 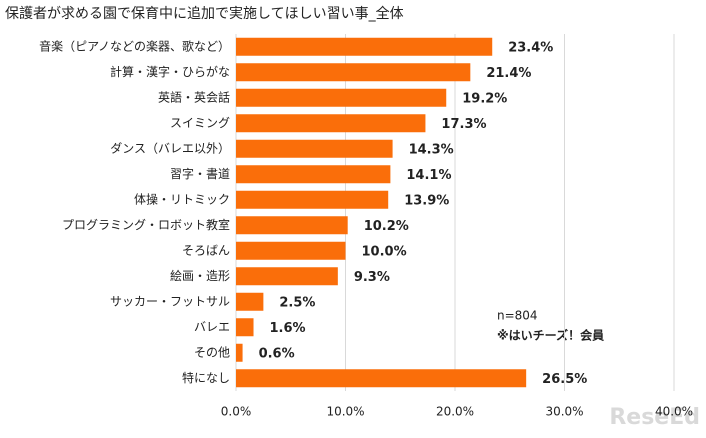 I want to click on y-tick-label: 特になし, so click(x=206, y=377).